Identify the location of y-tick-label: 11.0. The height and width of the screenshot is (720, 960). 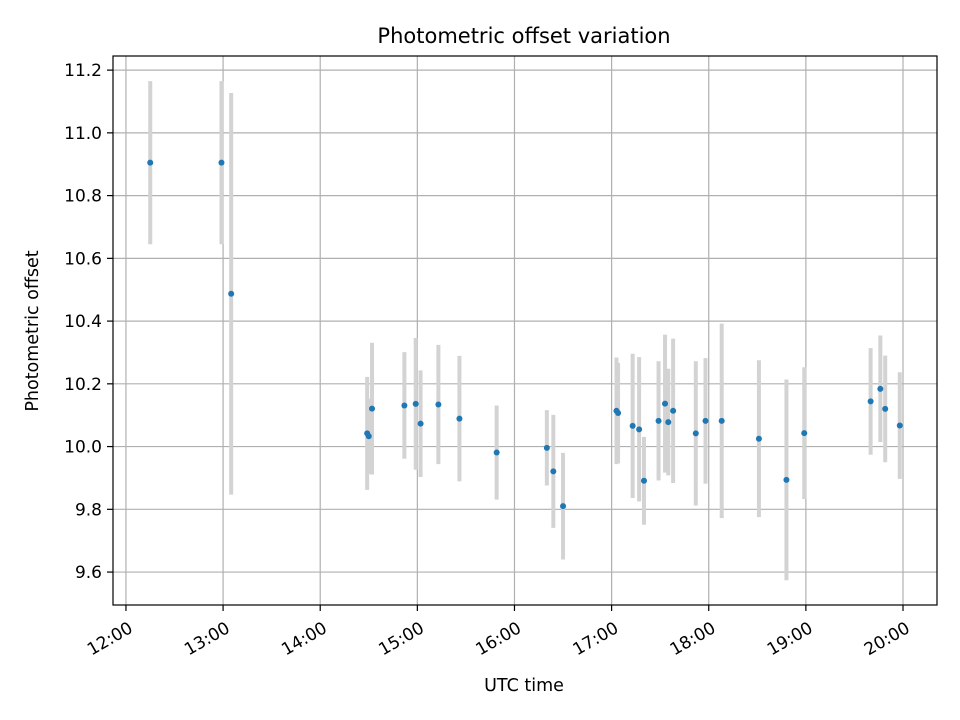
(83, 134).